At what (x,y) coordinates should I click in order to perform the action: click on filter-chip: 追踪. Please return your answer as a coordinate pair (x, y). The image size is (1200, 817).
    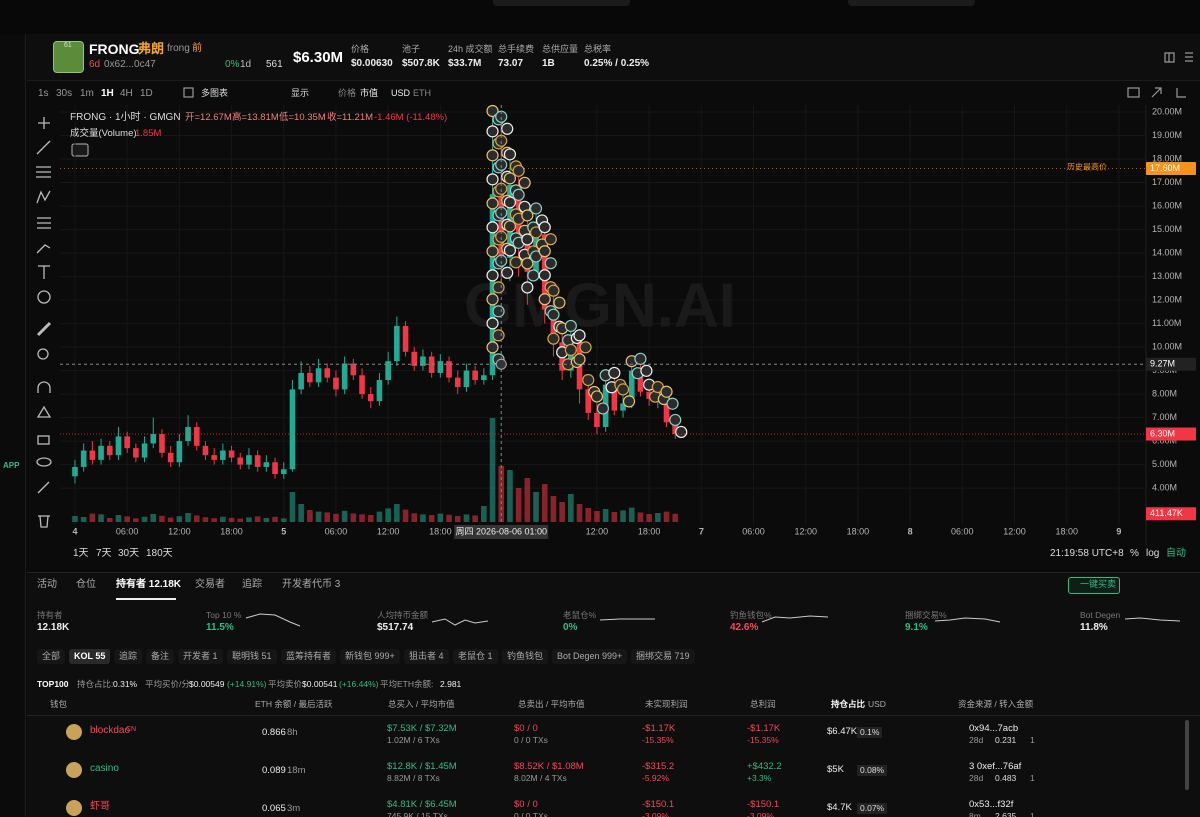
    Looking at the image, I should click on (128, 656).